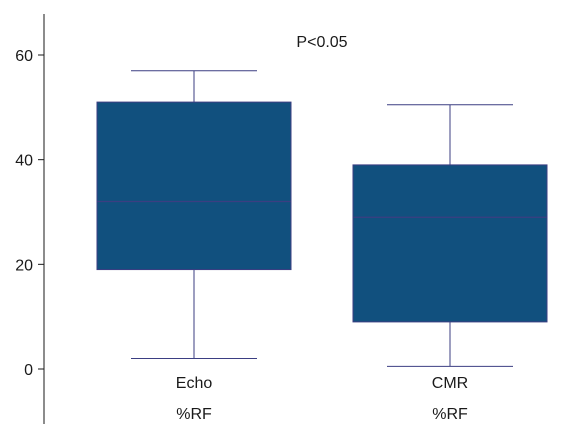 This screenshot has height=426, width=588. I want to click on y-tick-label: 60, so click(24, 56).